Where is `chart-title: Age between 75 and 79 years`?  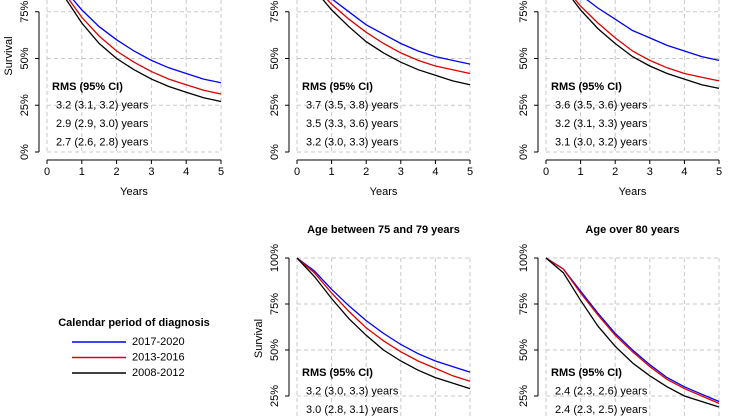
chart-title: Age between 75 and 79 years is located at coordinates (383, 230).